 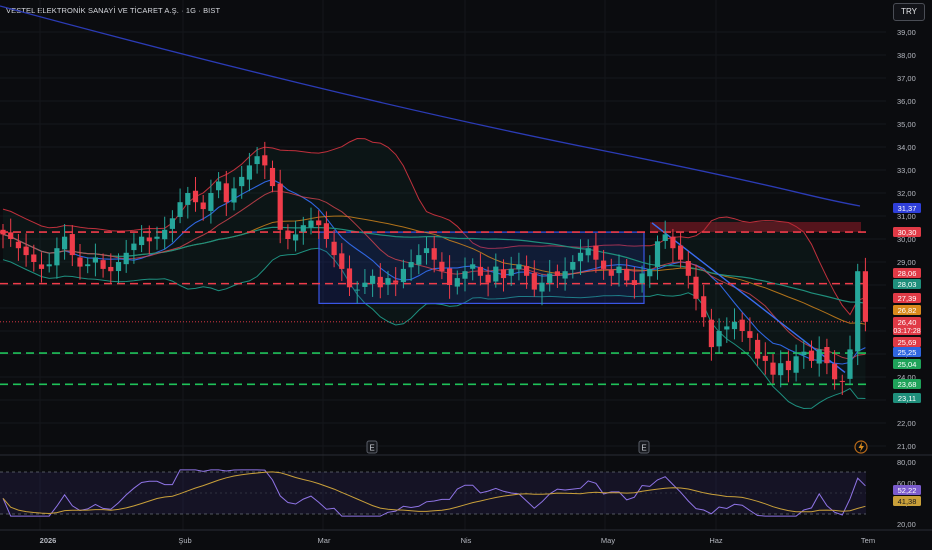 I want to click on price-tick-label: 37,00, so click(x=906, y=78).